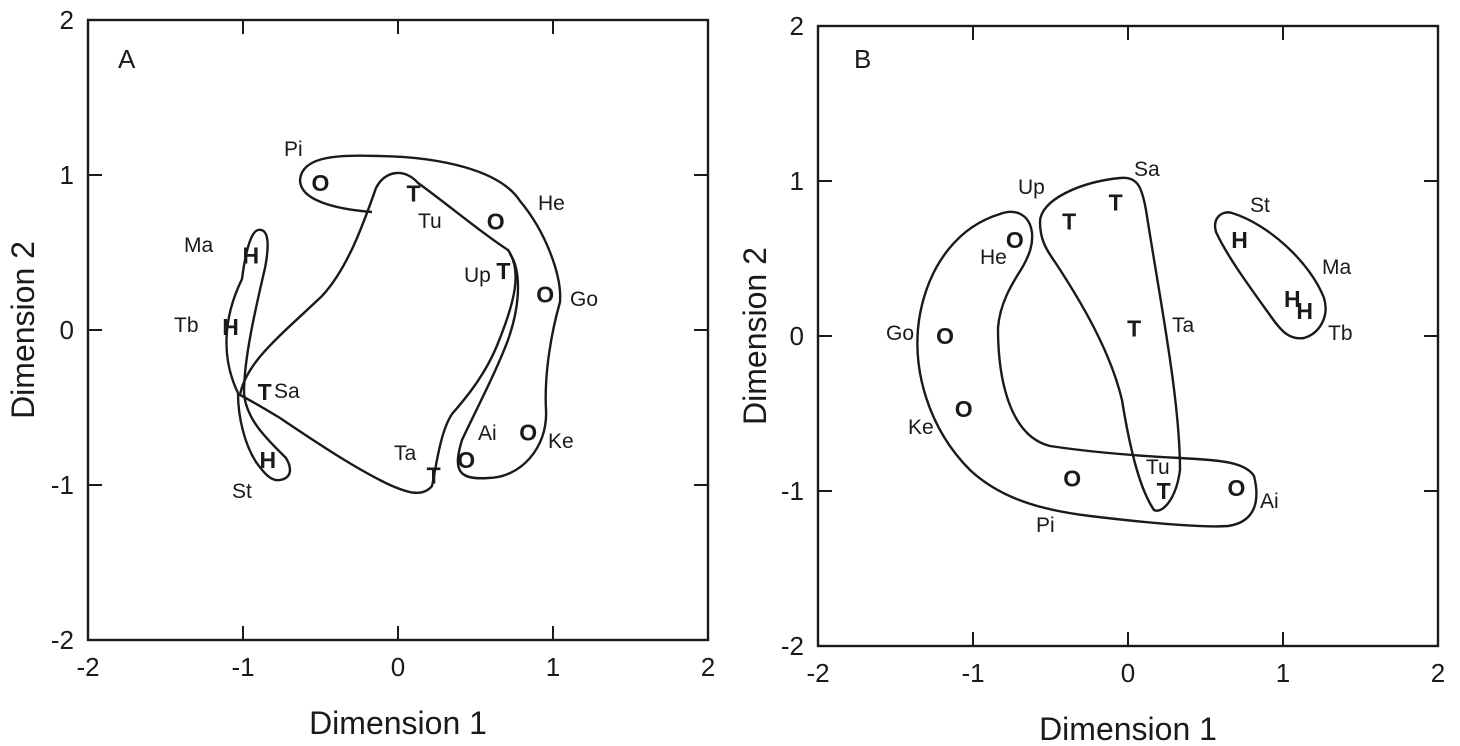  What do you see at coordinates (755, 336) in the screenshot?
I see `panel-b-y-axis-title: Dimension 2` at bounding box center [755, 336].